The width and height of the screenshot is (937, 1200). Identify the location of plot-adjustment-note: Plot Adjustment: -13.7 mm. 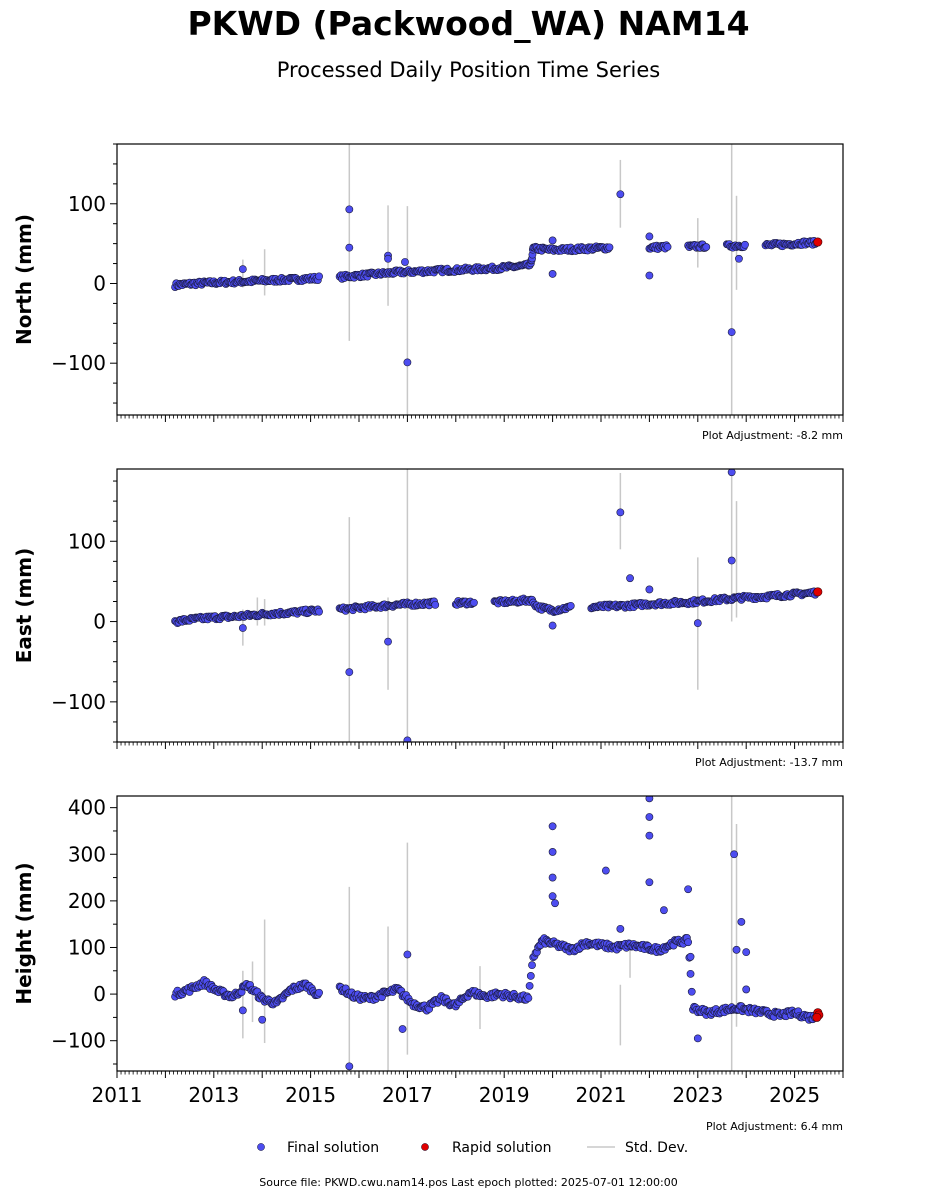
(769, 762).